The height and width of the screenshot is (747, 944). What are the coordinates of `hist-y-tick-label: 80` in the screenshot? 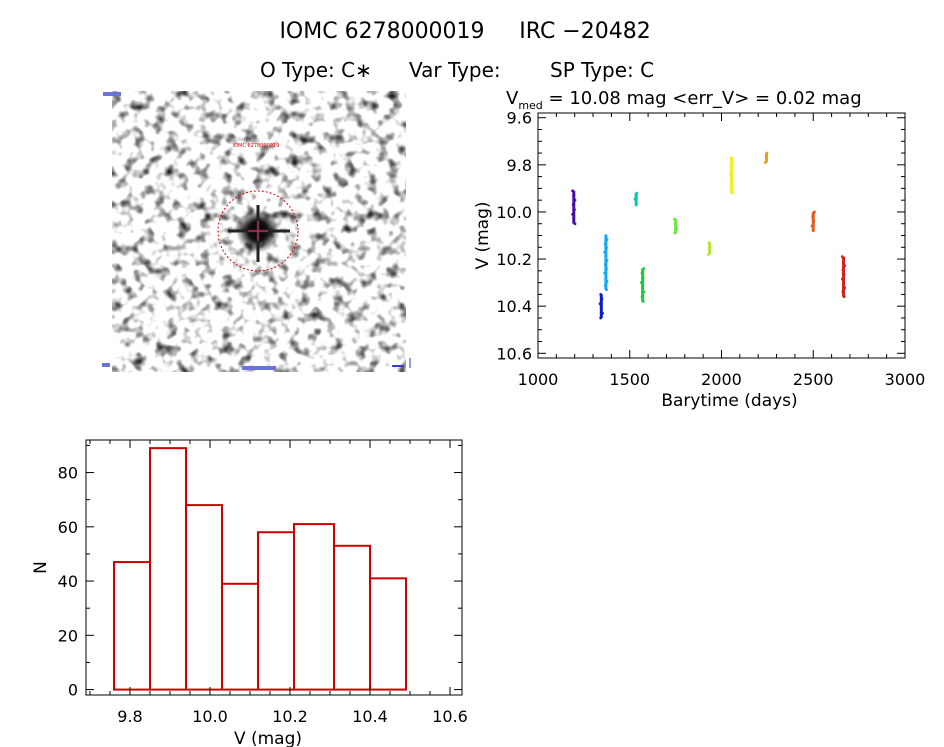 It's located at (68, 473).